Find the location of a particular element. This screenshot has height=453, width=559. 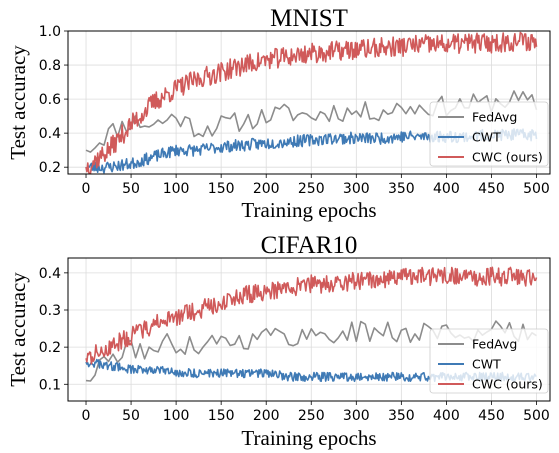

y-tick-label: 0.8 is located at coordinates (50, 66).